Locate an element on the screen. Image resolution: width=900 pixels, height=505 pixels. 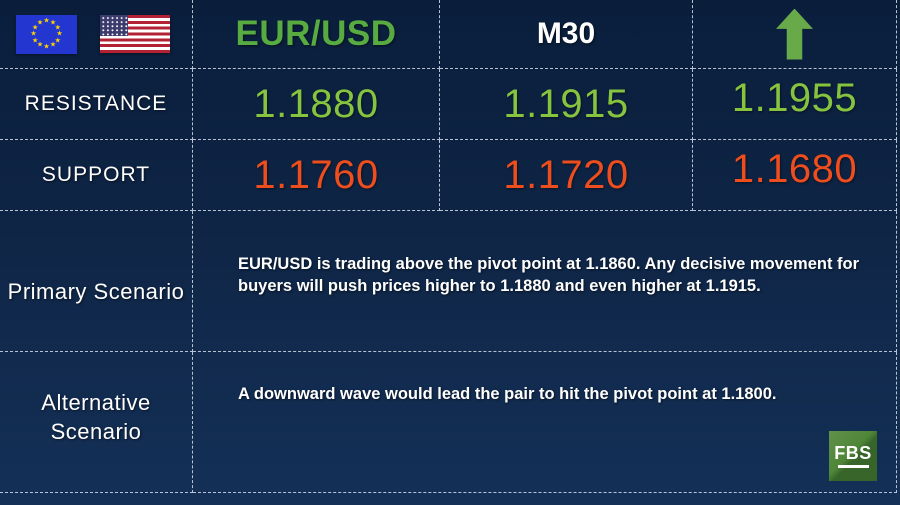
pair-title: EUR/USD is located at coordinates (316, 33).